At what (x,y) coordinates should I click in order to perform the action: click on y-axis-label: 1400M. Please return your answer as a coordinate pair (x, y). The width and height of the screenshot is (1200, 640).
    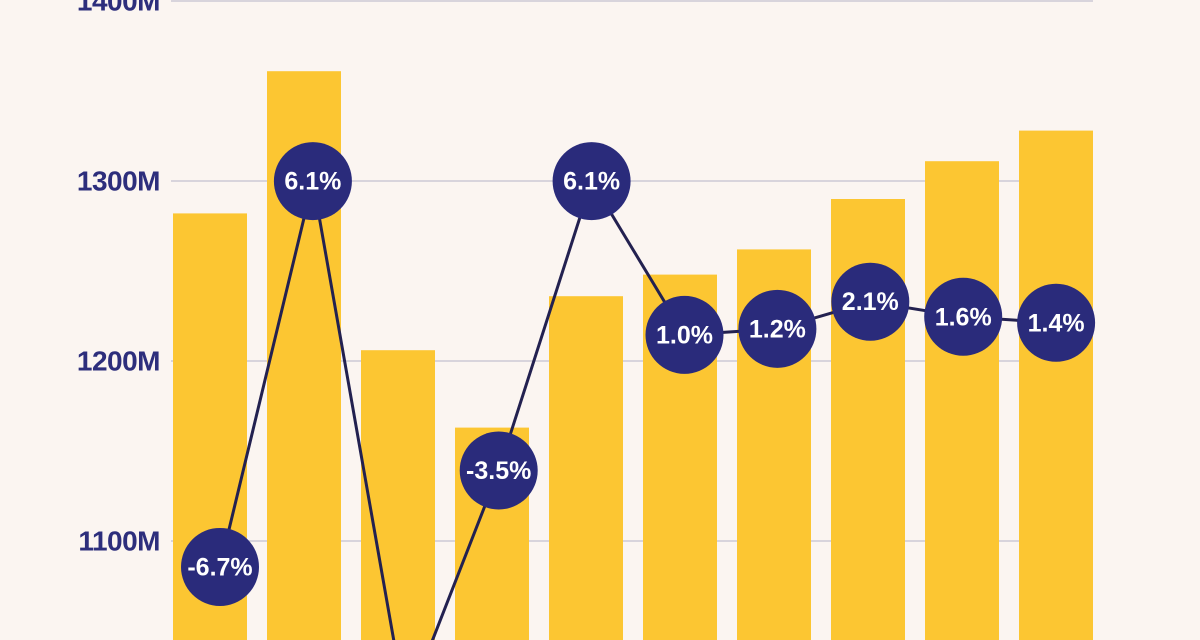
    Looking at the image, I should click on (118, 8).